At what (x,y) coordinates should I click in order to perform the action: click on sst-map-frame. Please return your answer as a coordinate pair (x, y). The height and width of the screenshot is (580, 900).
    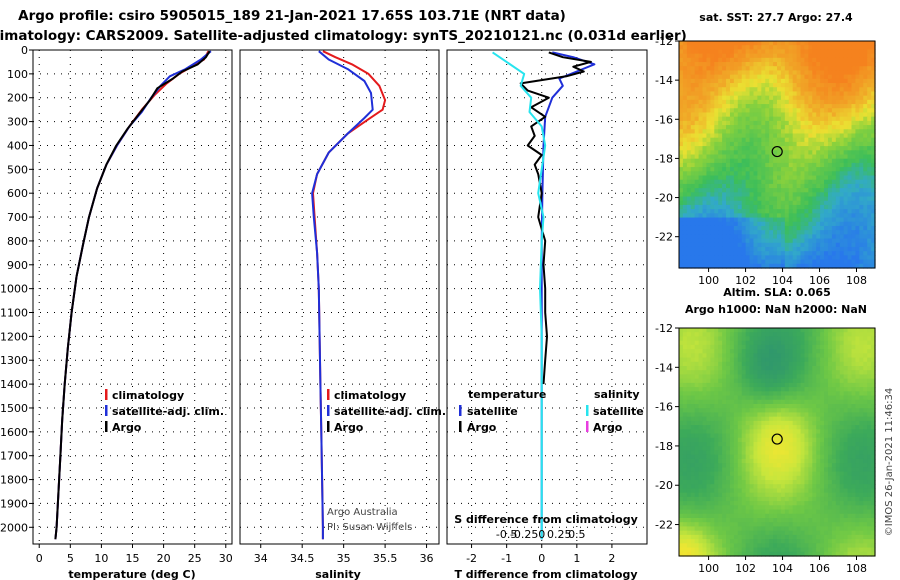
    Looking at the image, I should click on (777, 154).